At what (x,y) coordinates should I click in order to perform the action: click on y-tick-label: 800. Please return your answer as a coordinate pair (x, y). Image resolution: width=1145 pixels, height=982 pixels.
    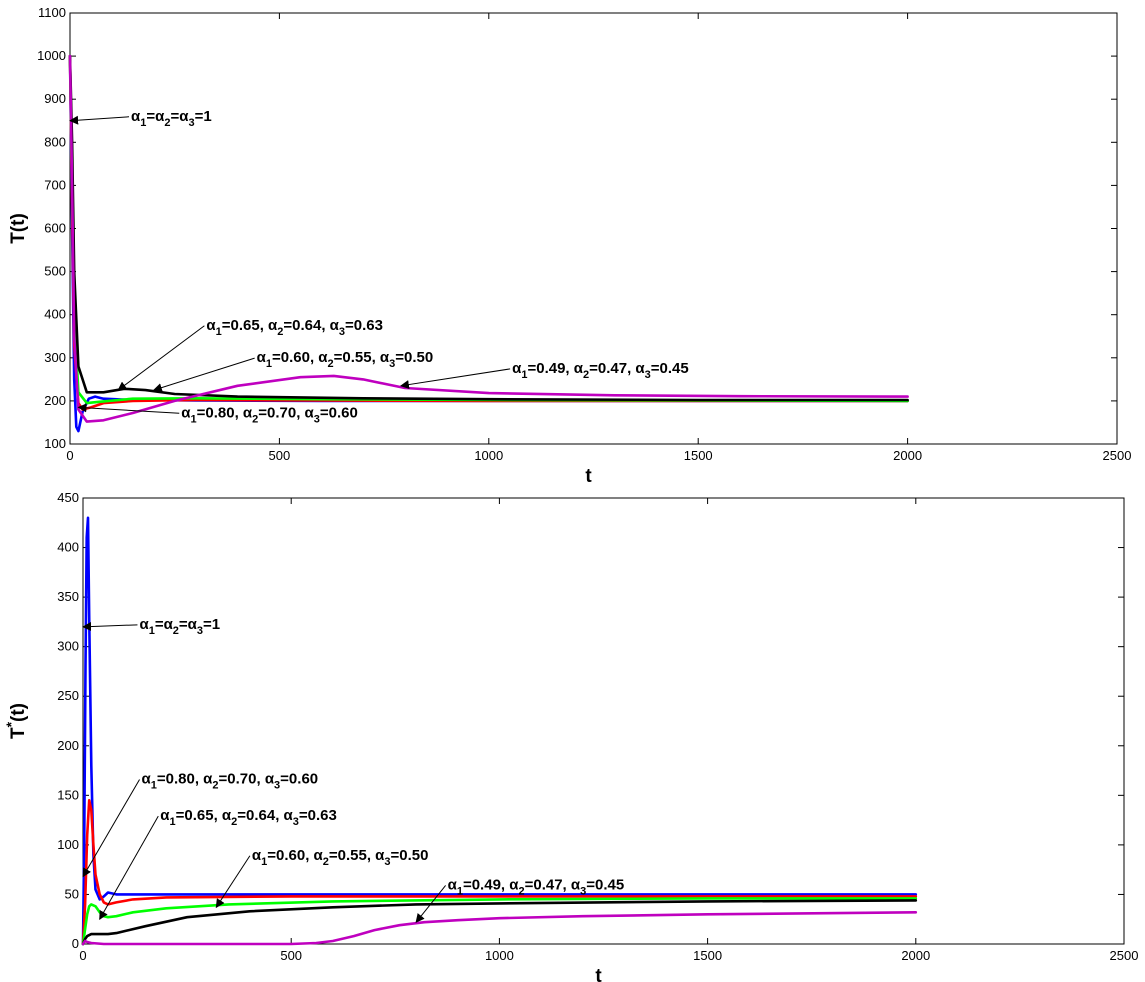
    Looking at the image, I should click on (55, 141).